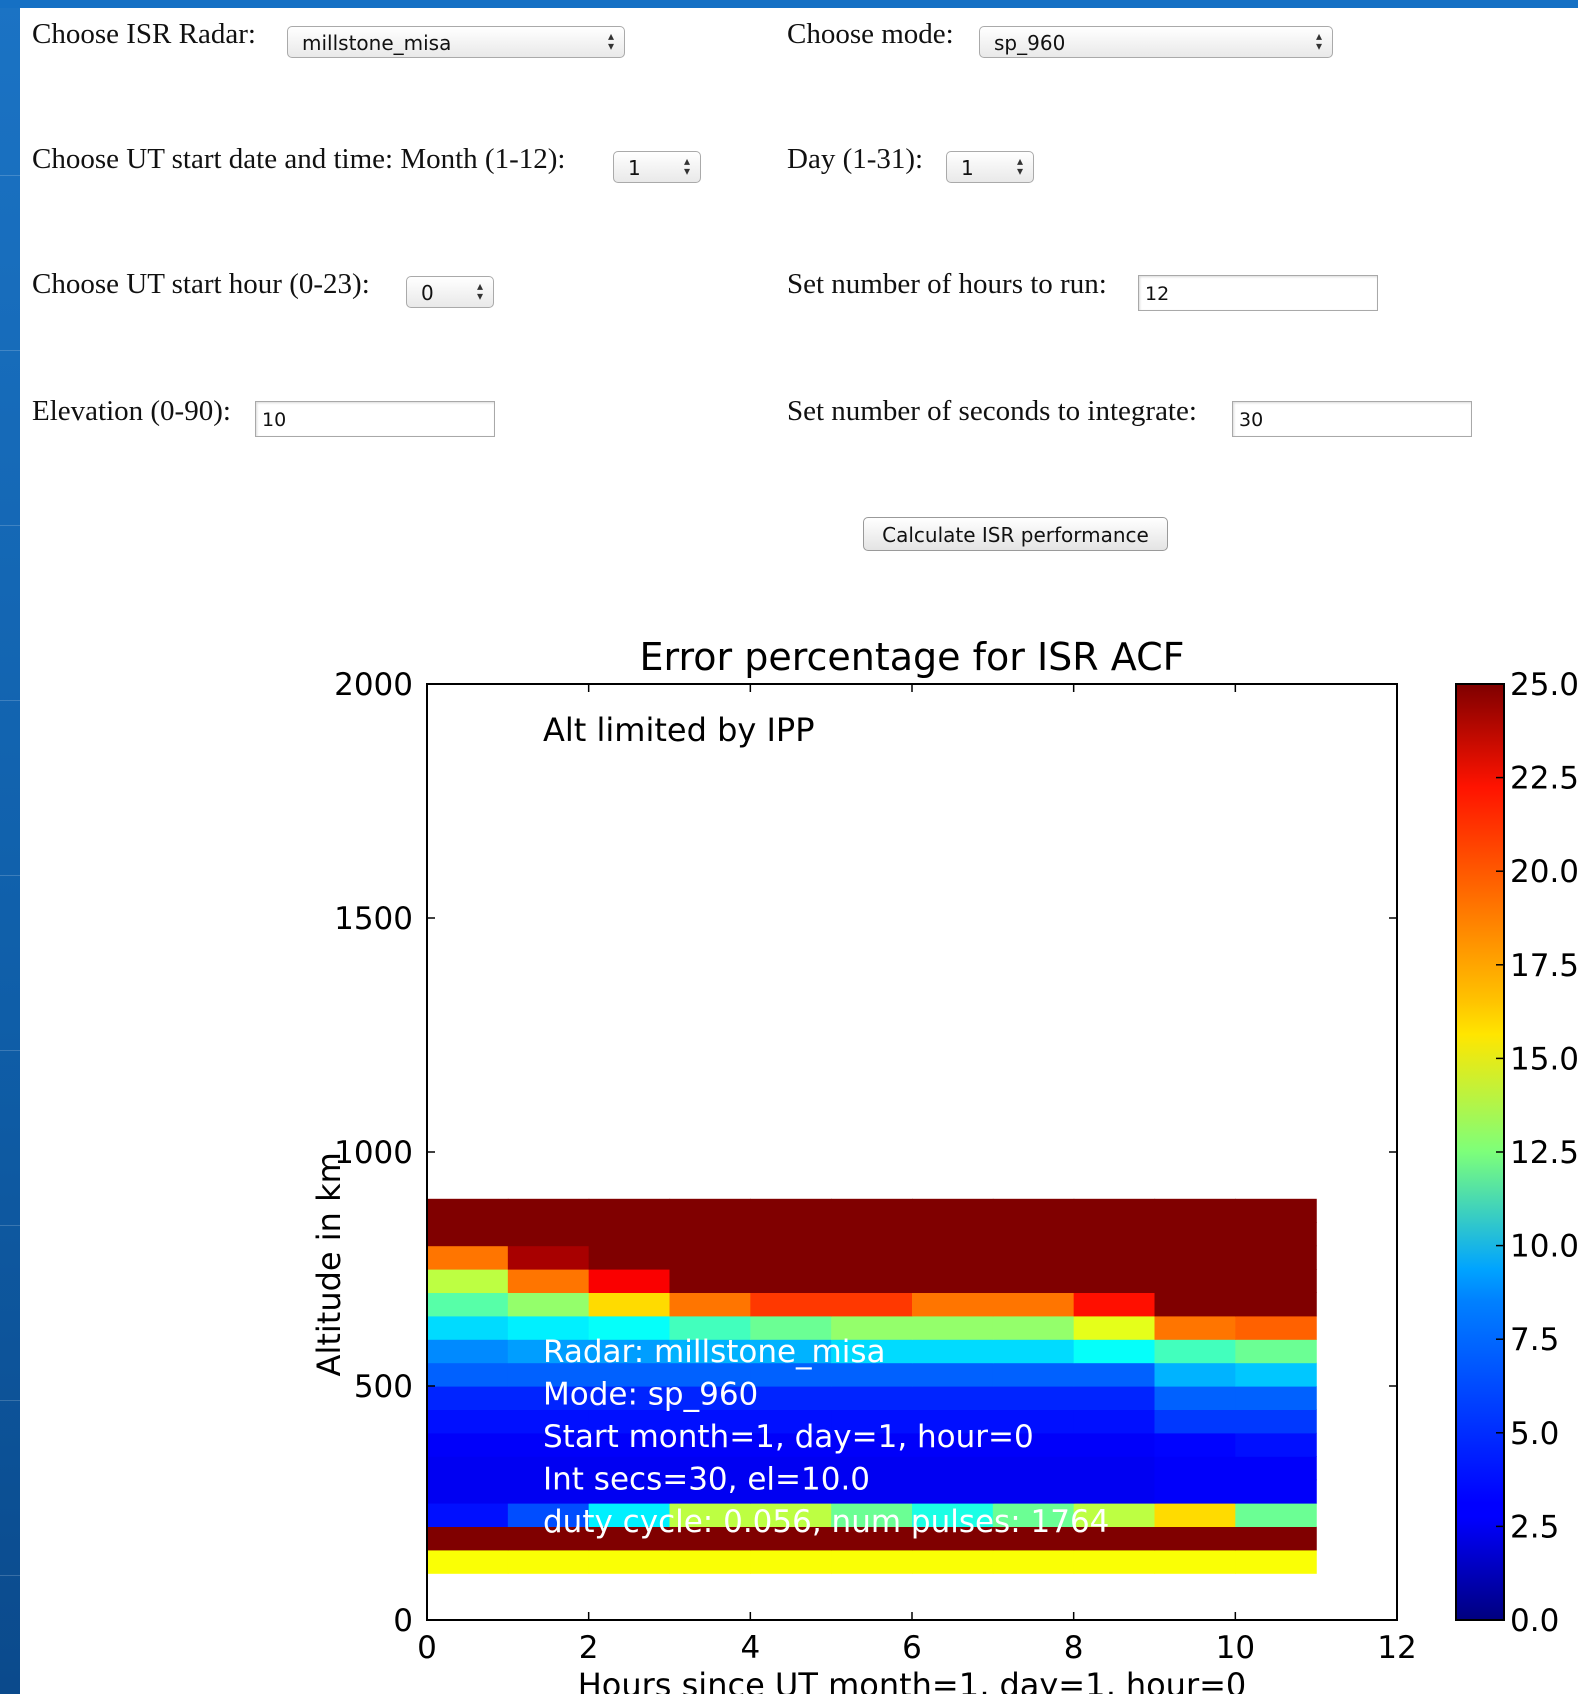  I want to click on annotation-line: Int secs=30, el=10.0, so click(706, 1480).